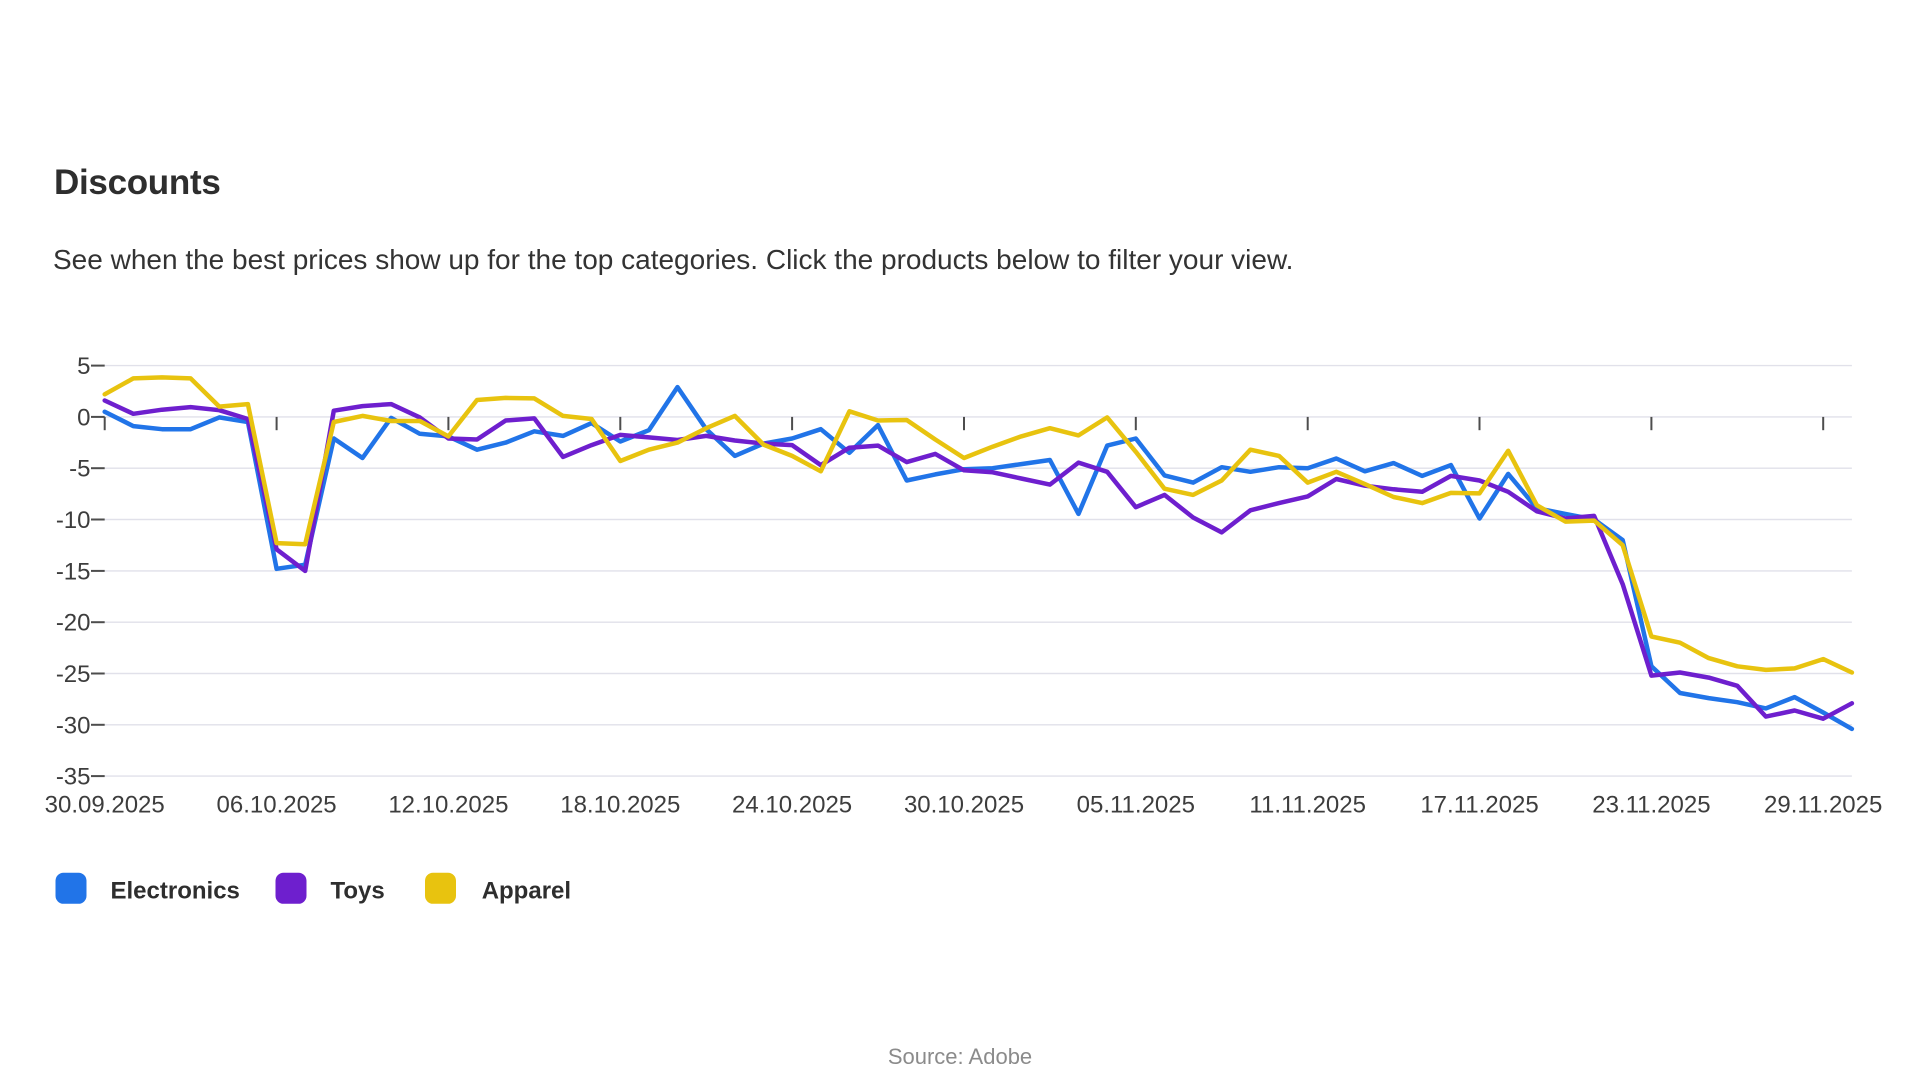 Image resolution: width=1920 pixels, height=1085 pixels. Describe the element at coordinates (620, 805) in the screenshot. I see `svg-text: 18.10.2025` at that location.